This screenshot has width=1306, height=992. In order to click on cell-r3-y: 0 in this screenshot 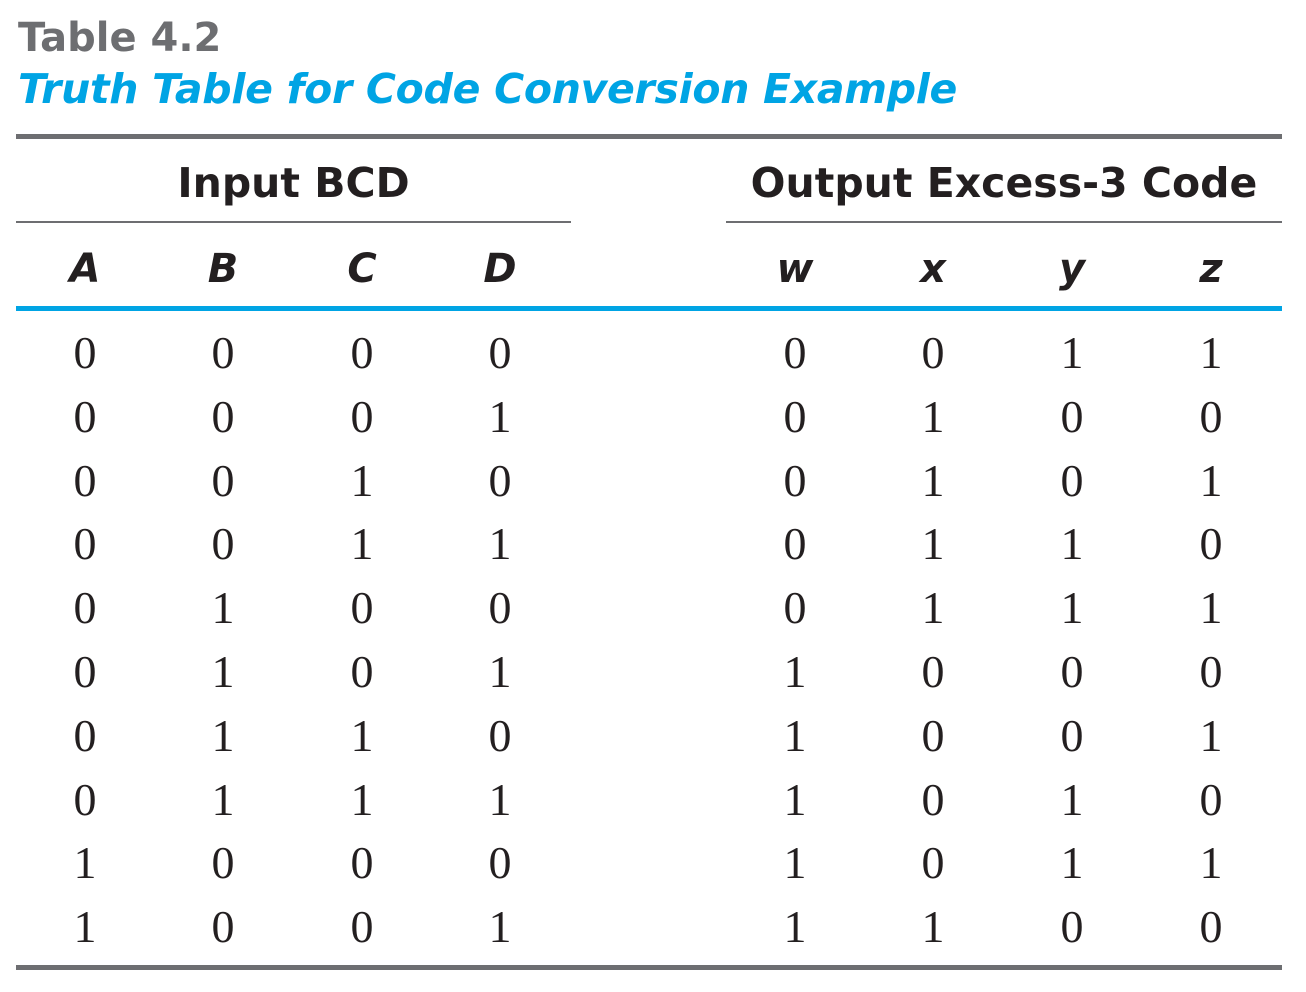, I will do `click(1072, 480)`.